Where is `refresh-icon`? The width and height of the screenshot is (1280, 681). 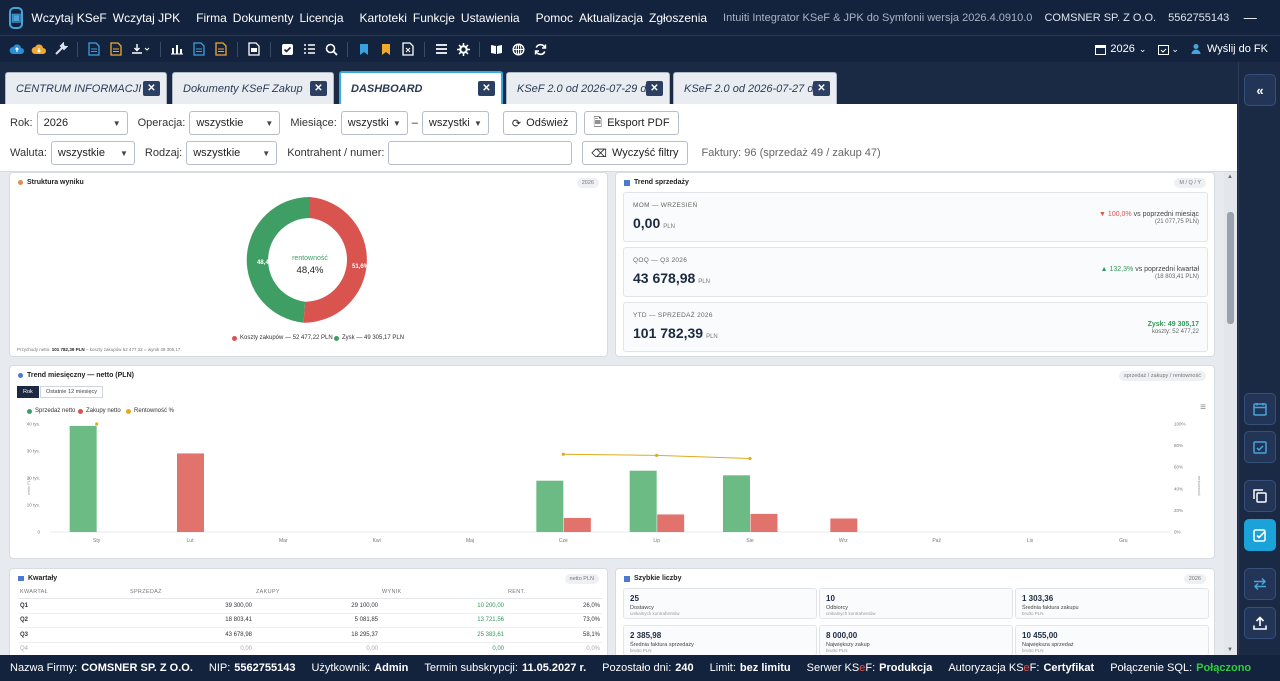
refresh-icon is located at coordinates (540, 49).